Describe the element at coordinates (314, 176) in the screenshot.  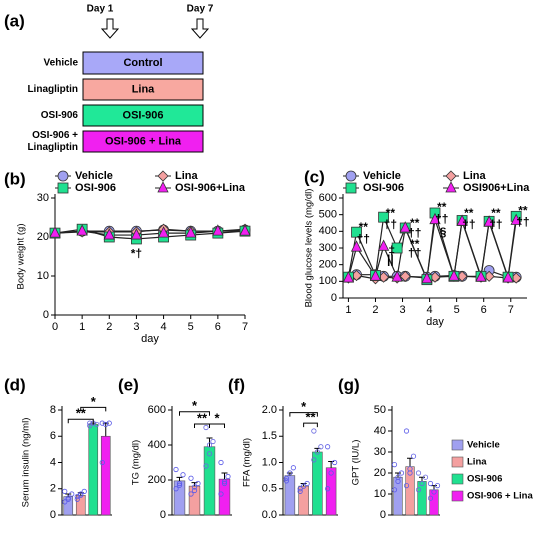
I see `panel-label: (c)` at that location.